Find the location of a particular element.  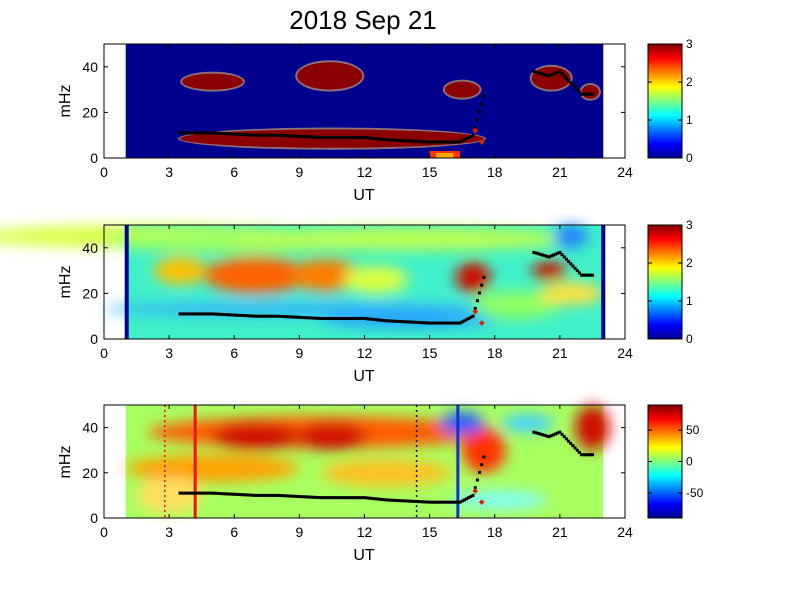

x-tick-label: 12 is located at coordinates (365, 353).